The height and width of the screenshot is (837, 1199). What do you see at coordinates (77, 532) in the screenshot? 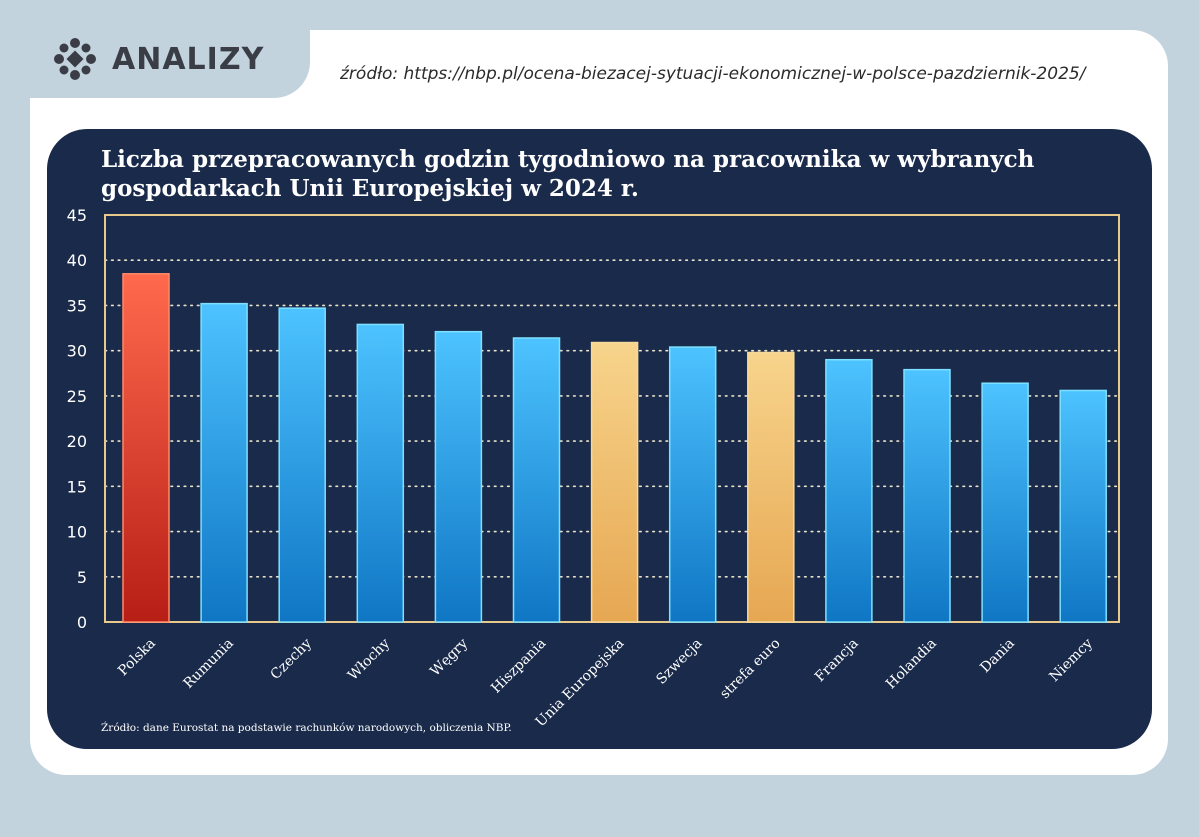
I see `y-tick-label: 10` at bounding box center [77, 532].